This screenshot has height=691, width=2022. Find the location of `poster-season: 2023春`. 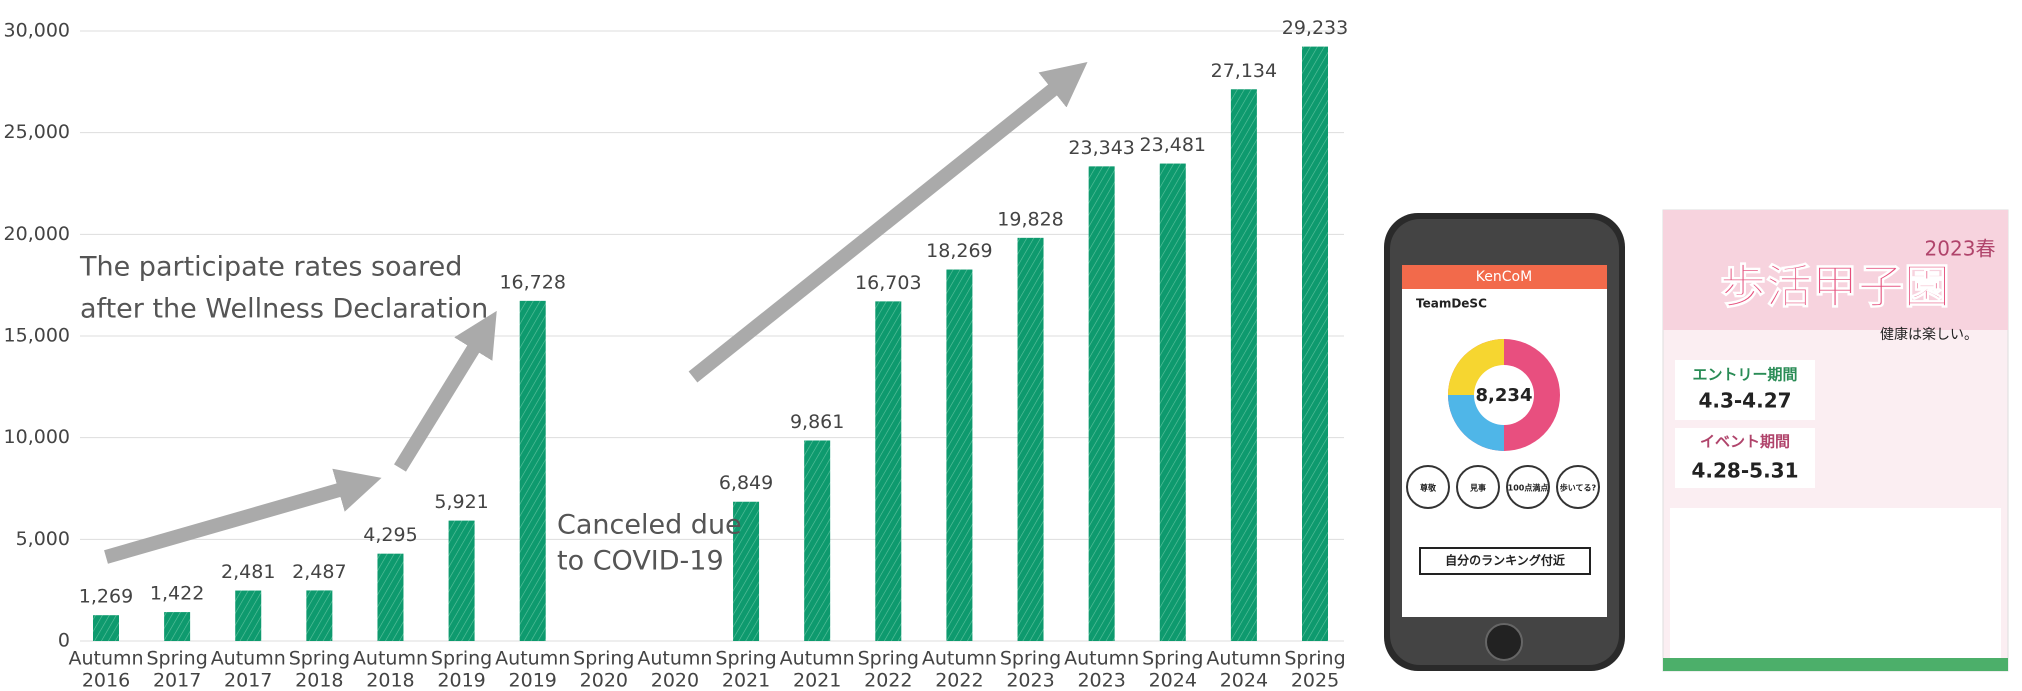

poster-season: 2023春 is located at coordinates (1960, 249).